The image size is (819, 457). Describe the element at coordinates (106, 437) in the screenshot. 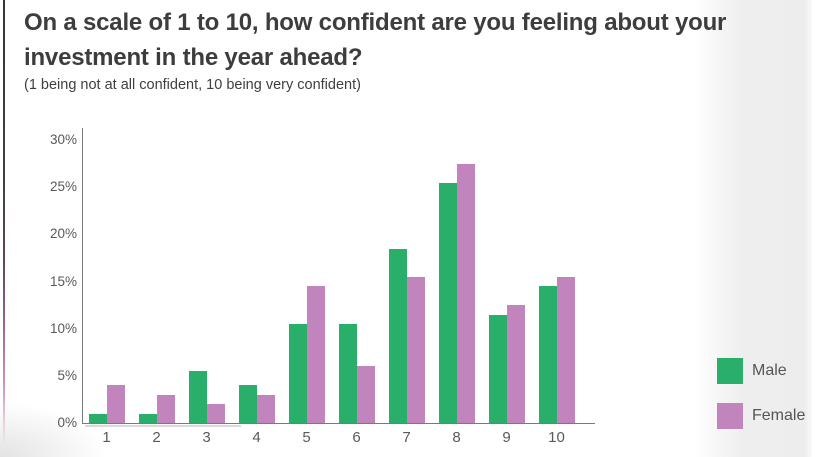

I see `x-tick-label-1: 1` at that location.